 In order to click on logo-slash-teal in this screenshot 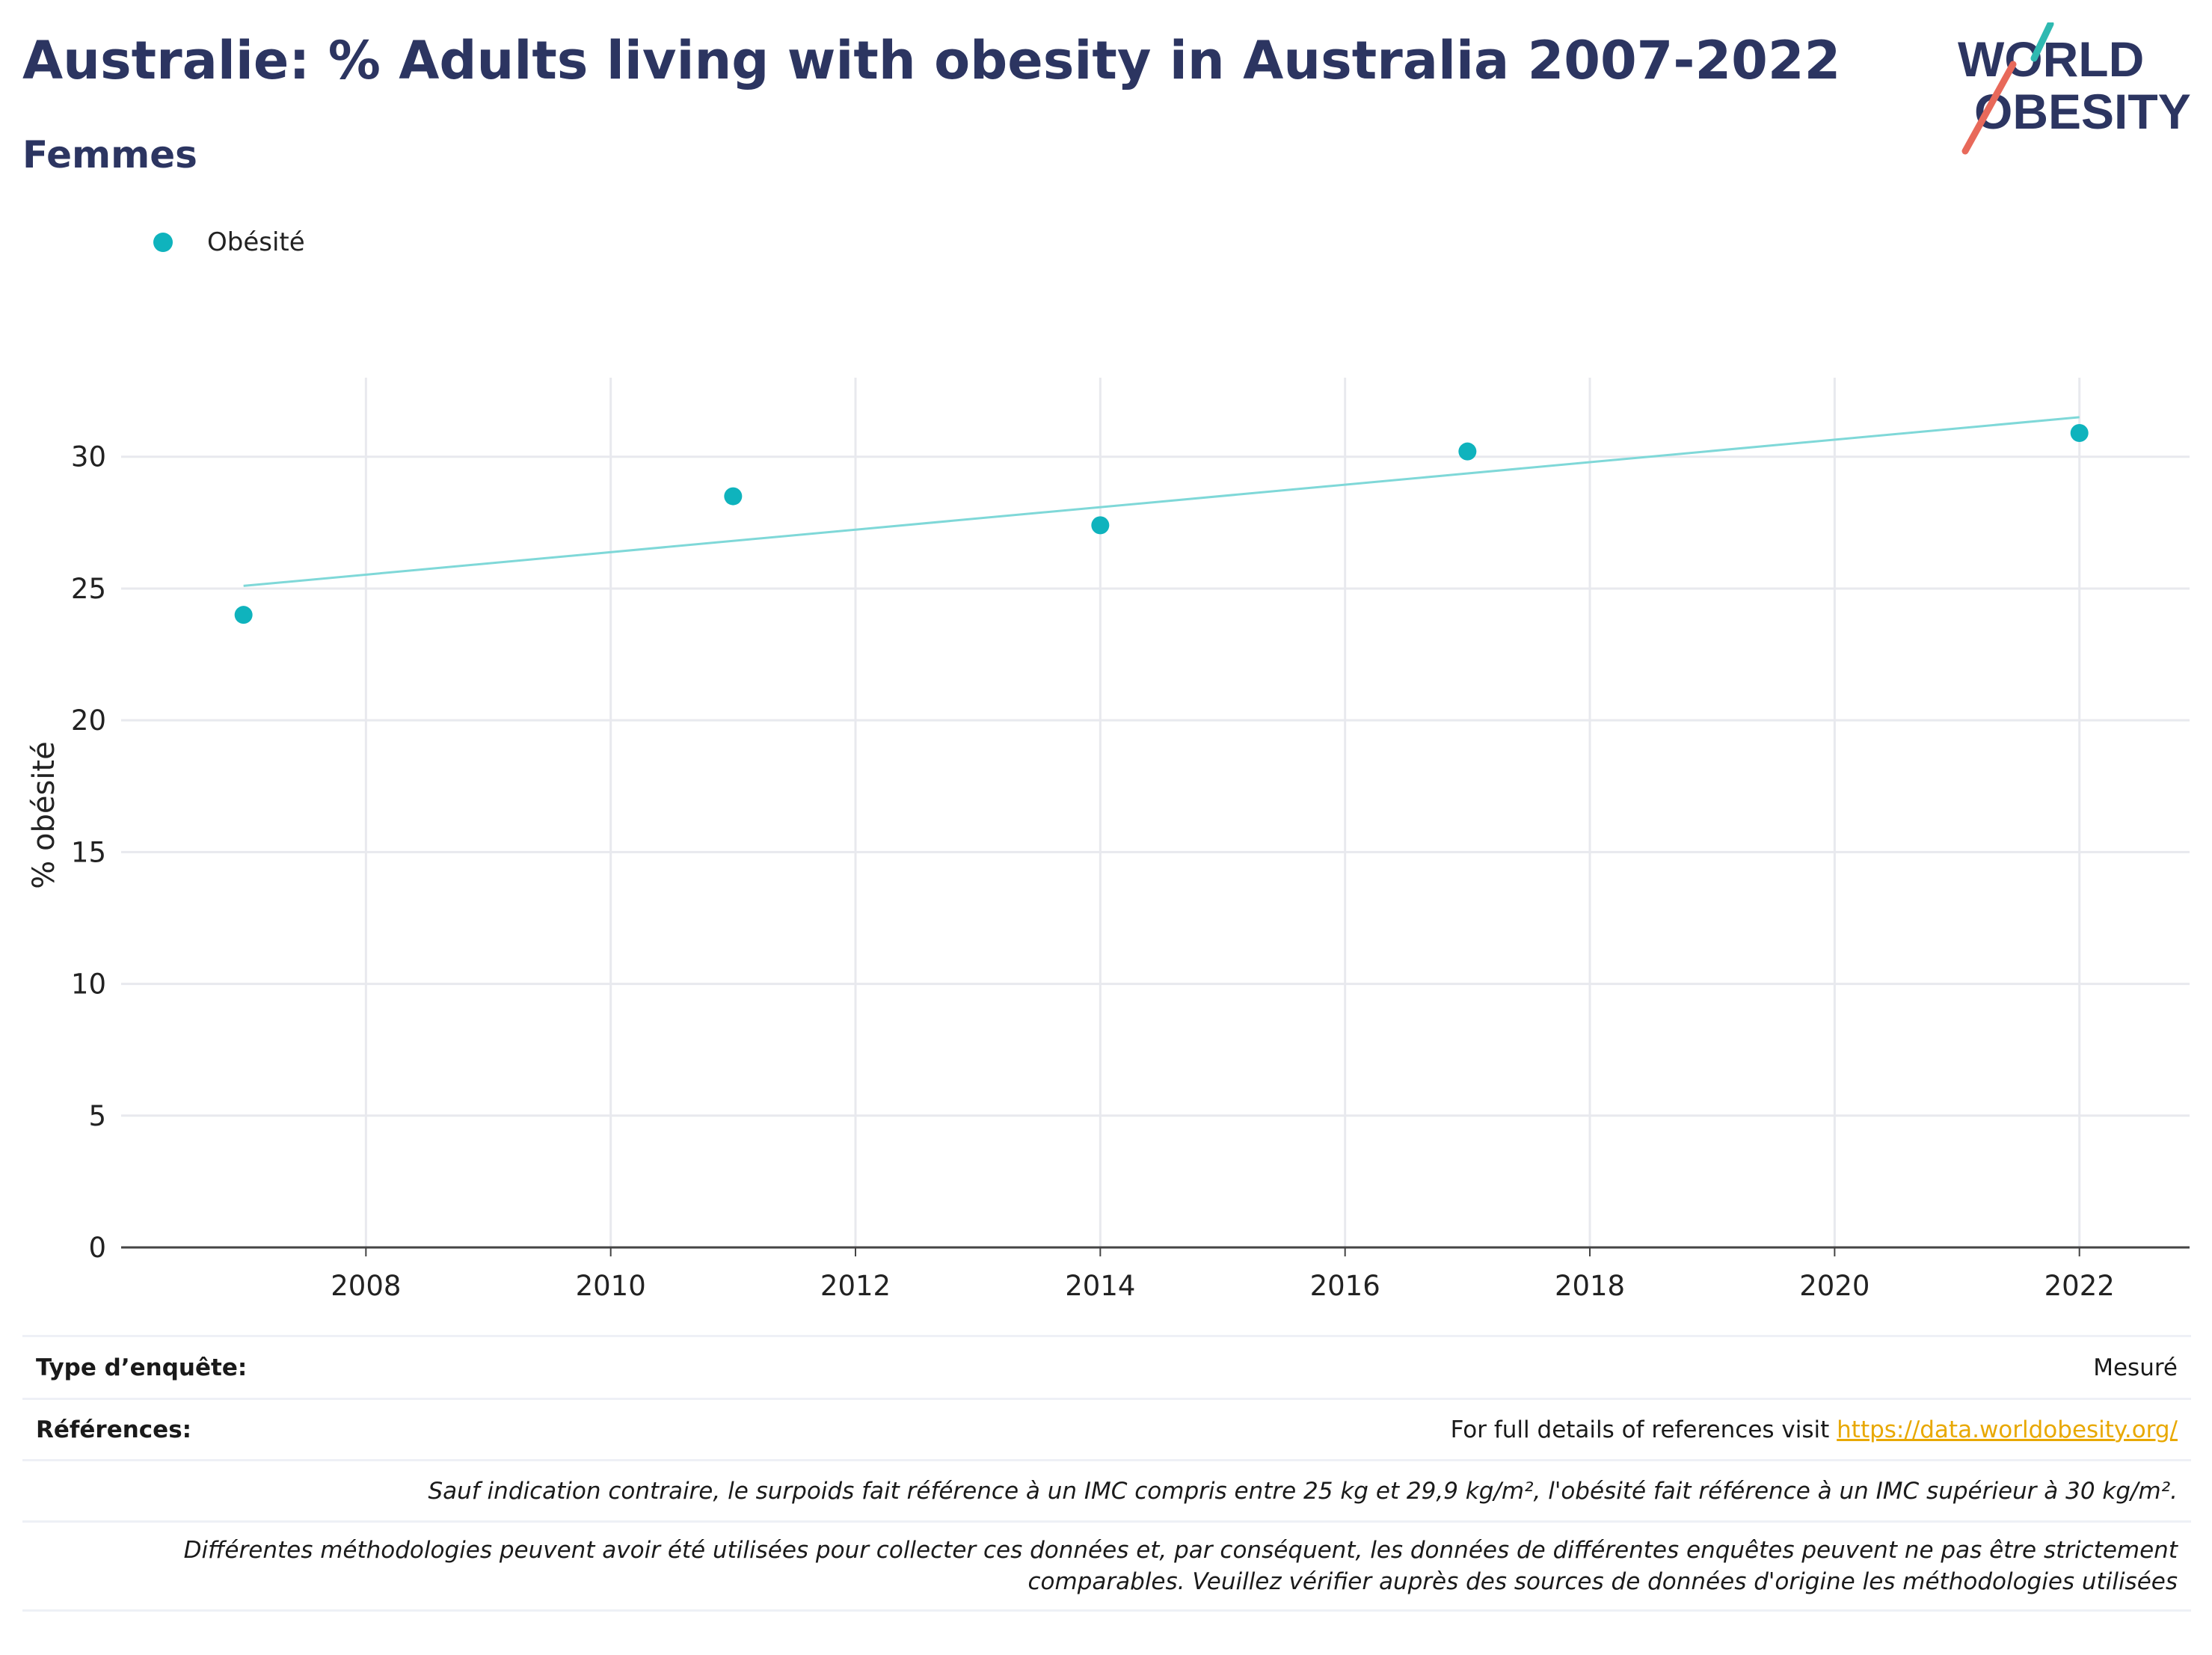, I will do `click(2042, 42)`.